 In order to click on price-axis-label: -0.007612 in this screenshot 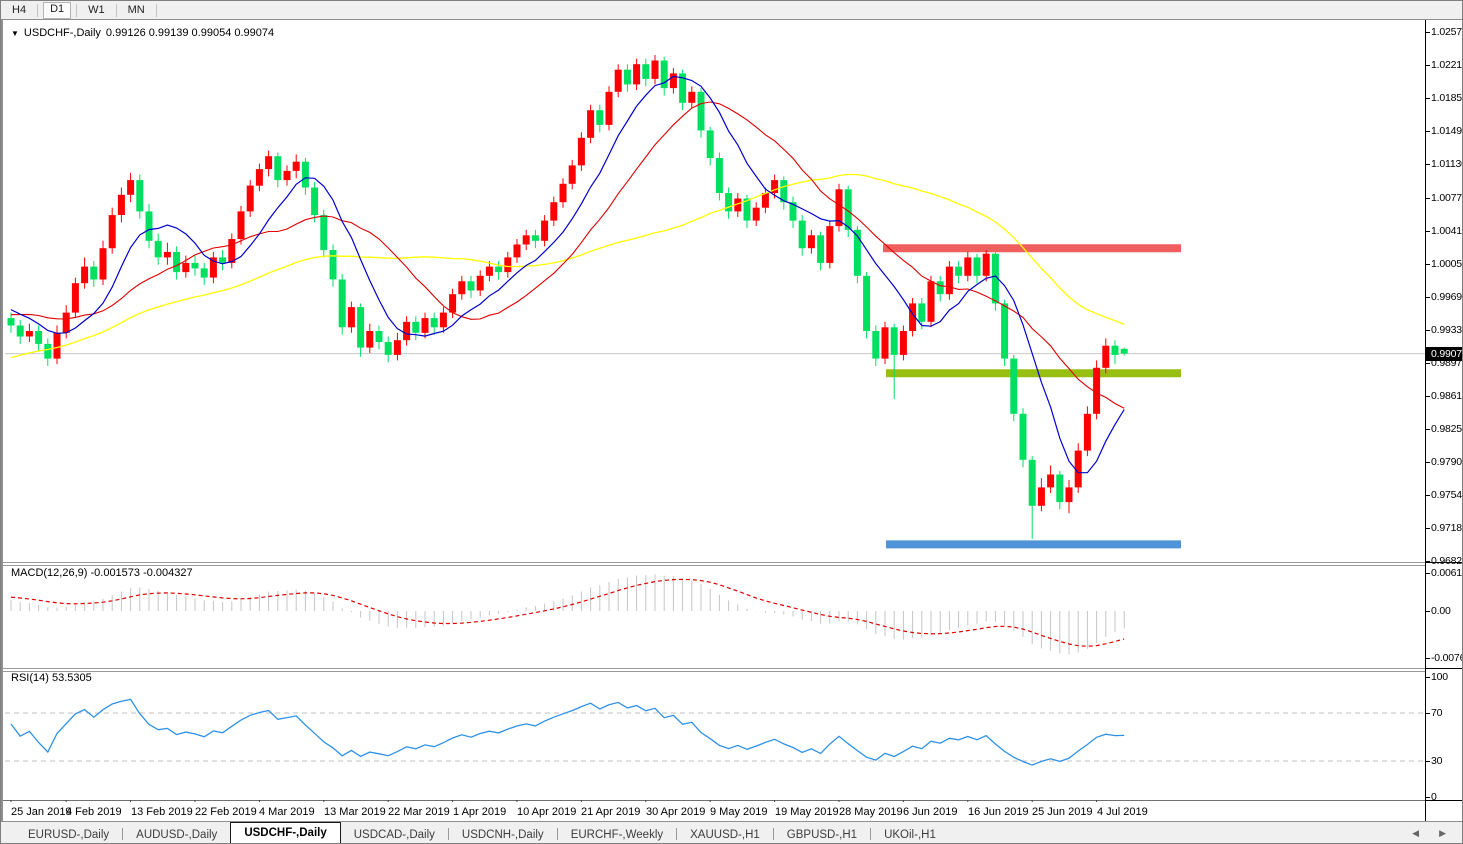, I will do `click(1446, 658)`.